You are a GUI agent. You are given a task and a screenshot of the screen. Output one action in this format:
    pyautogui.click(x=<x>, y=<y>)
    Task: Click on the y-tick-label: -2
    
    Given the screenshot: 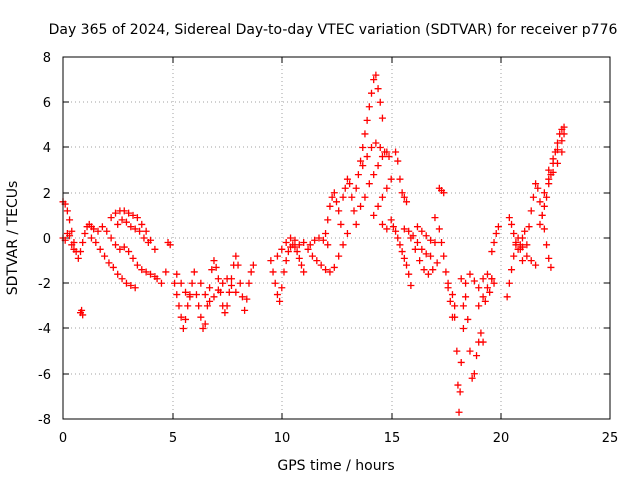 What is the action you would take?
    pyautogui.click(x=44, y=284)
    